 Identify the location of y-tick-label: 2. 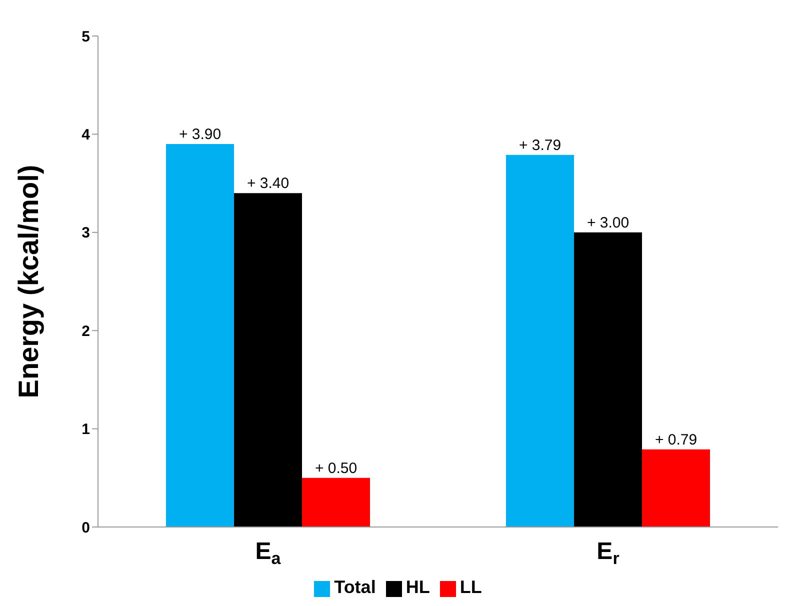
(86, 331).